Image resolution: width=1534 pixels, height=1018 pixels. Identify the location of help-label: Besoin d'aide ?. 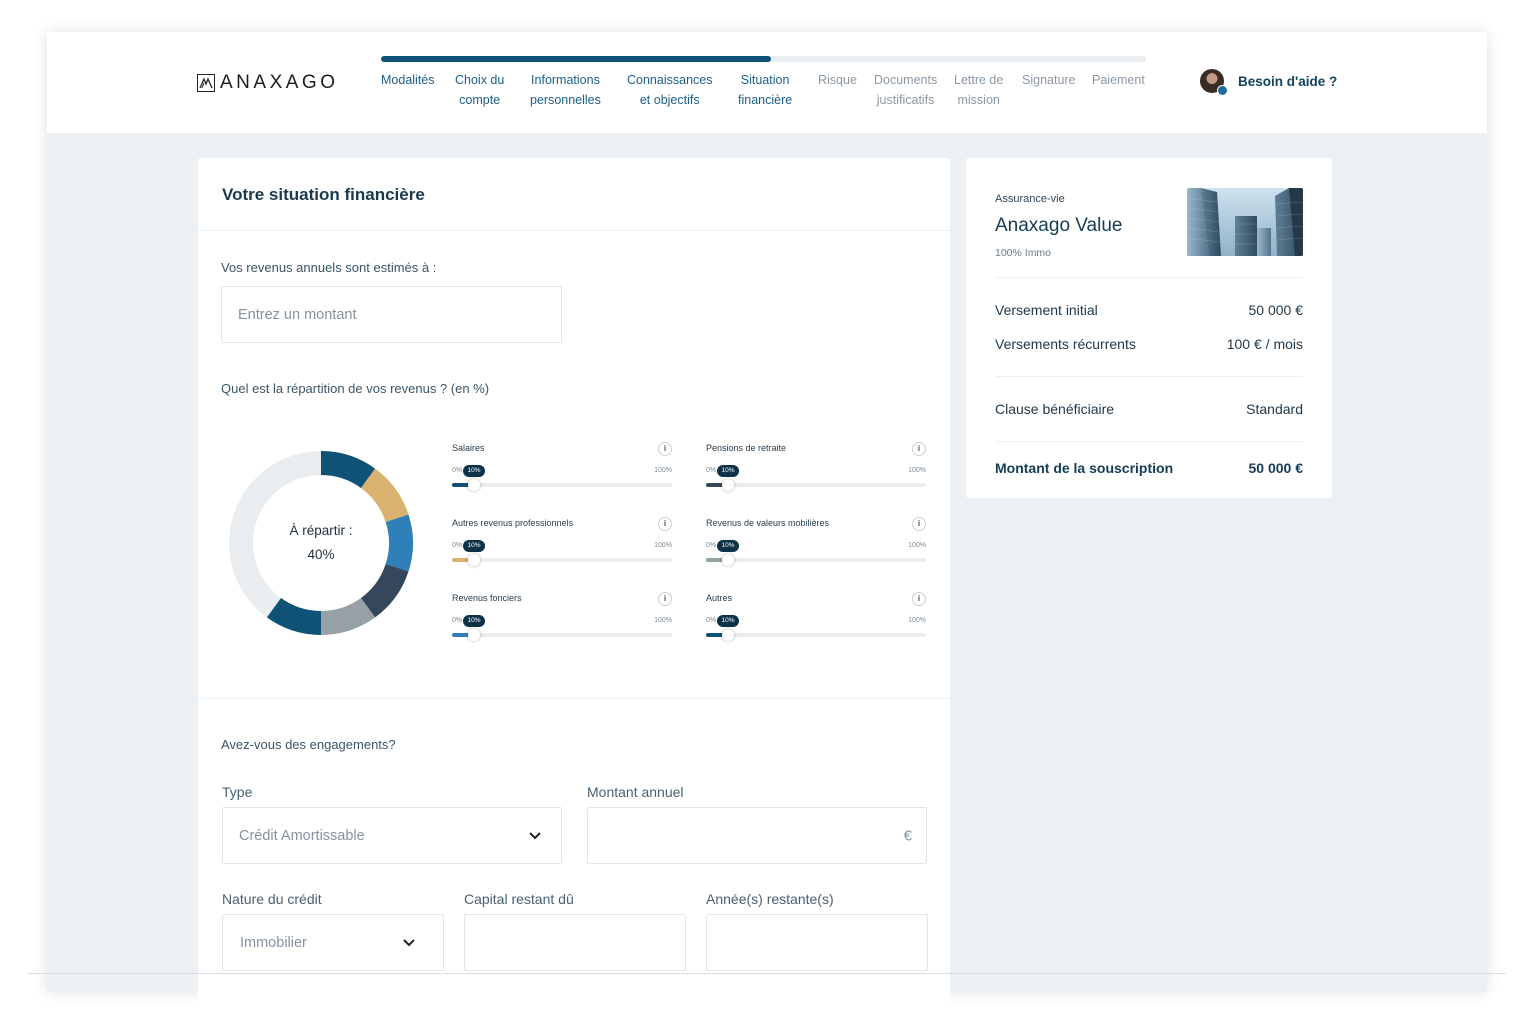
(1288, 81).